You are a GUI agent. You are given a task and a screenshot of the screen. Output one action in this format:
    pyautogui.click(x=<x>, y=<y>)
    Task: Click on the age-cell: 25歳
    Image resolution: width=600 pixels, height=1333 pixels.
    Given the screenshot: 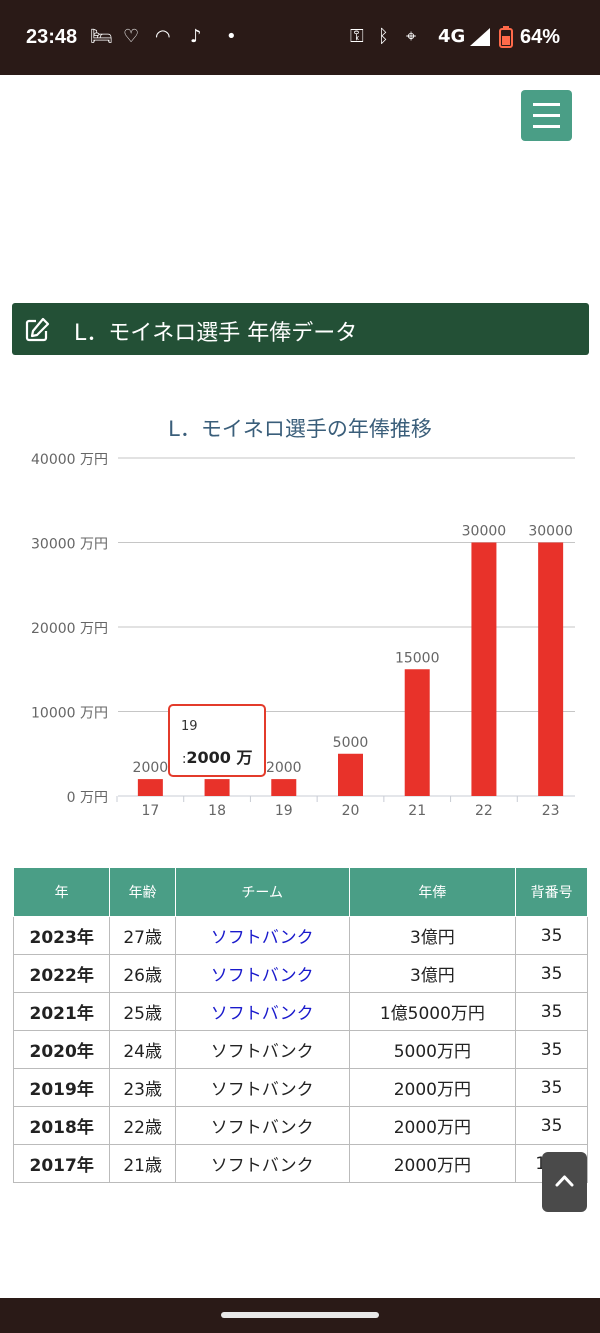 What is the action you would take?
    pyautogui.click(x=142, y=1011)
    